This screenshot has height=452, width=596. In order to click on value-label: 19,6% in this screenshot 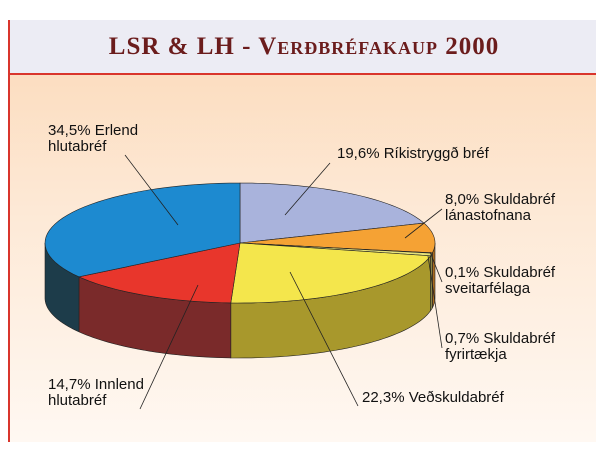, I will do `click(358, 153)`.